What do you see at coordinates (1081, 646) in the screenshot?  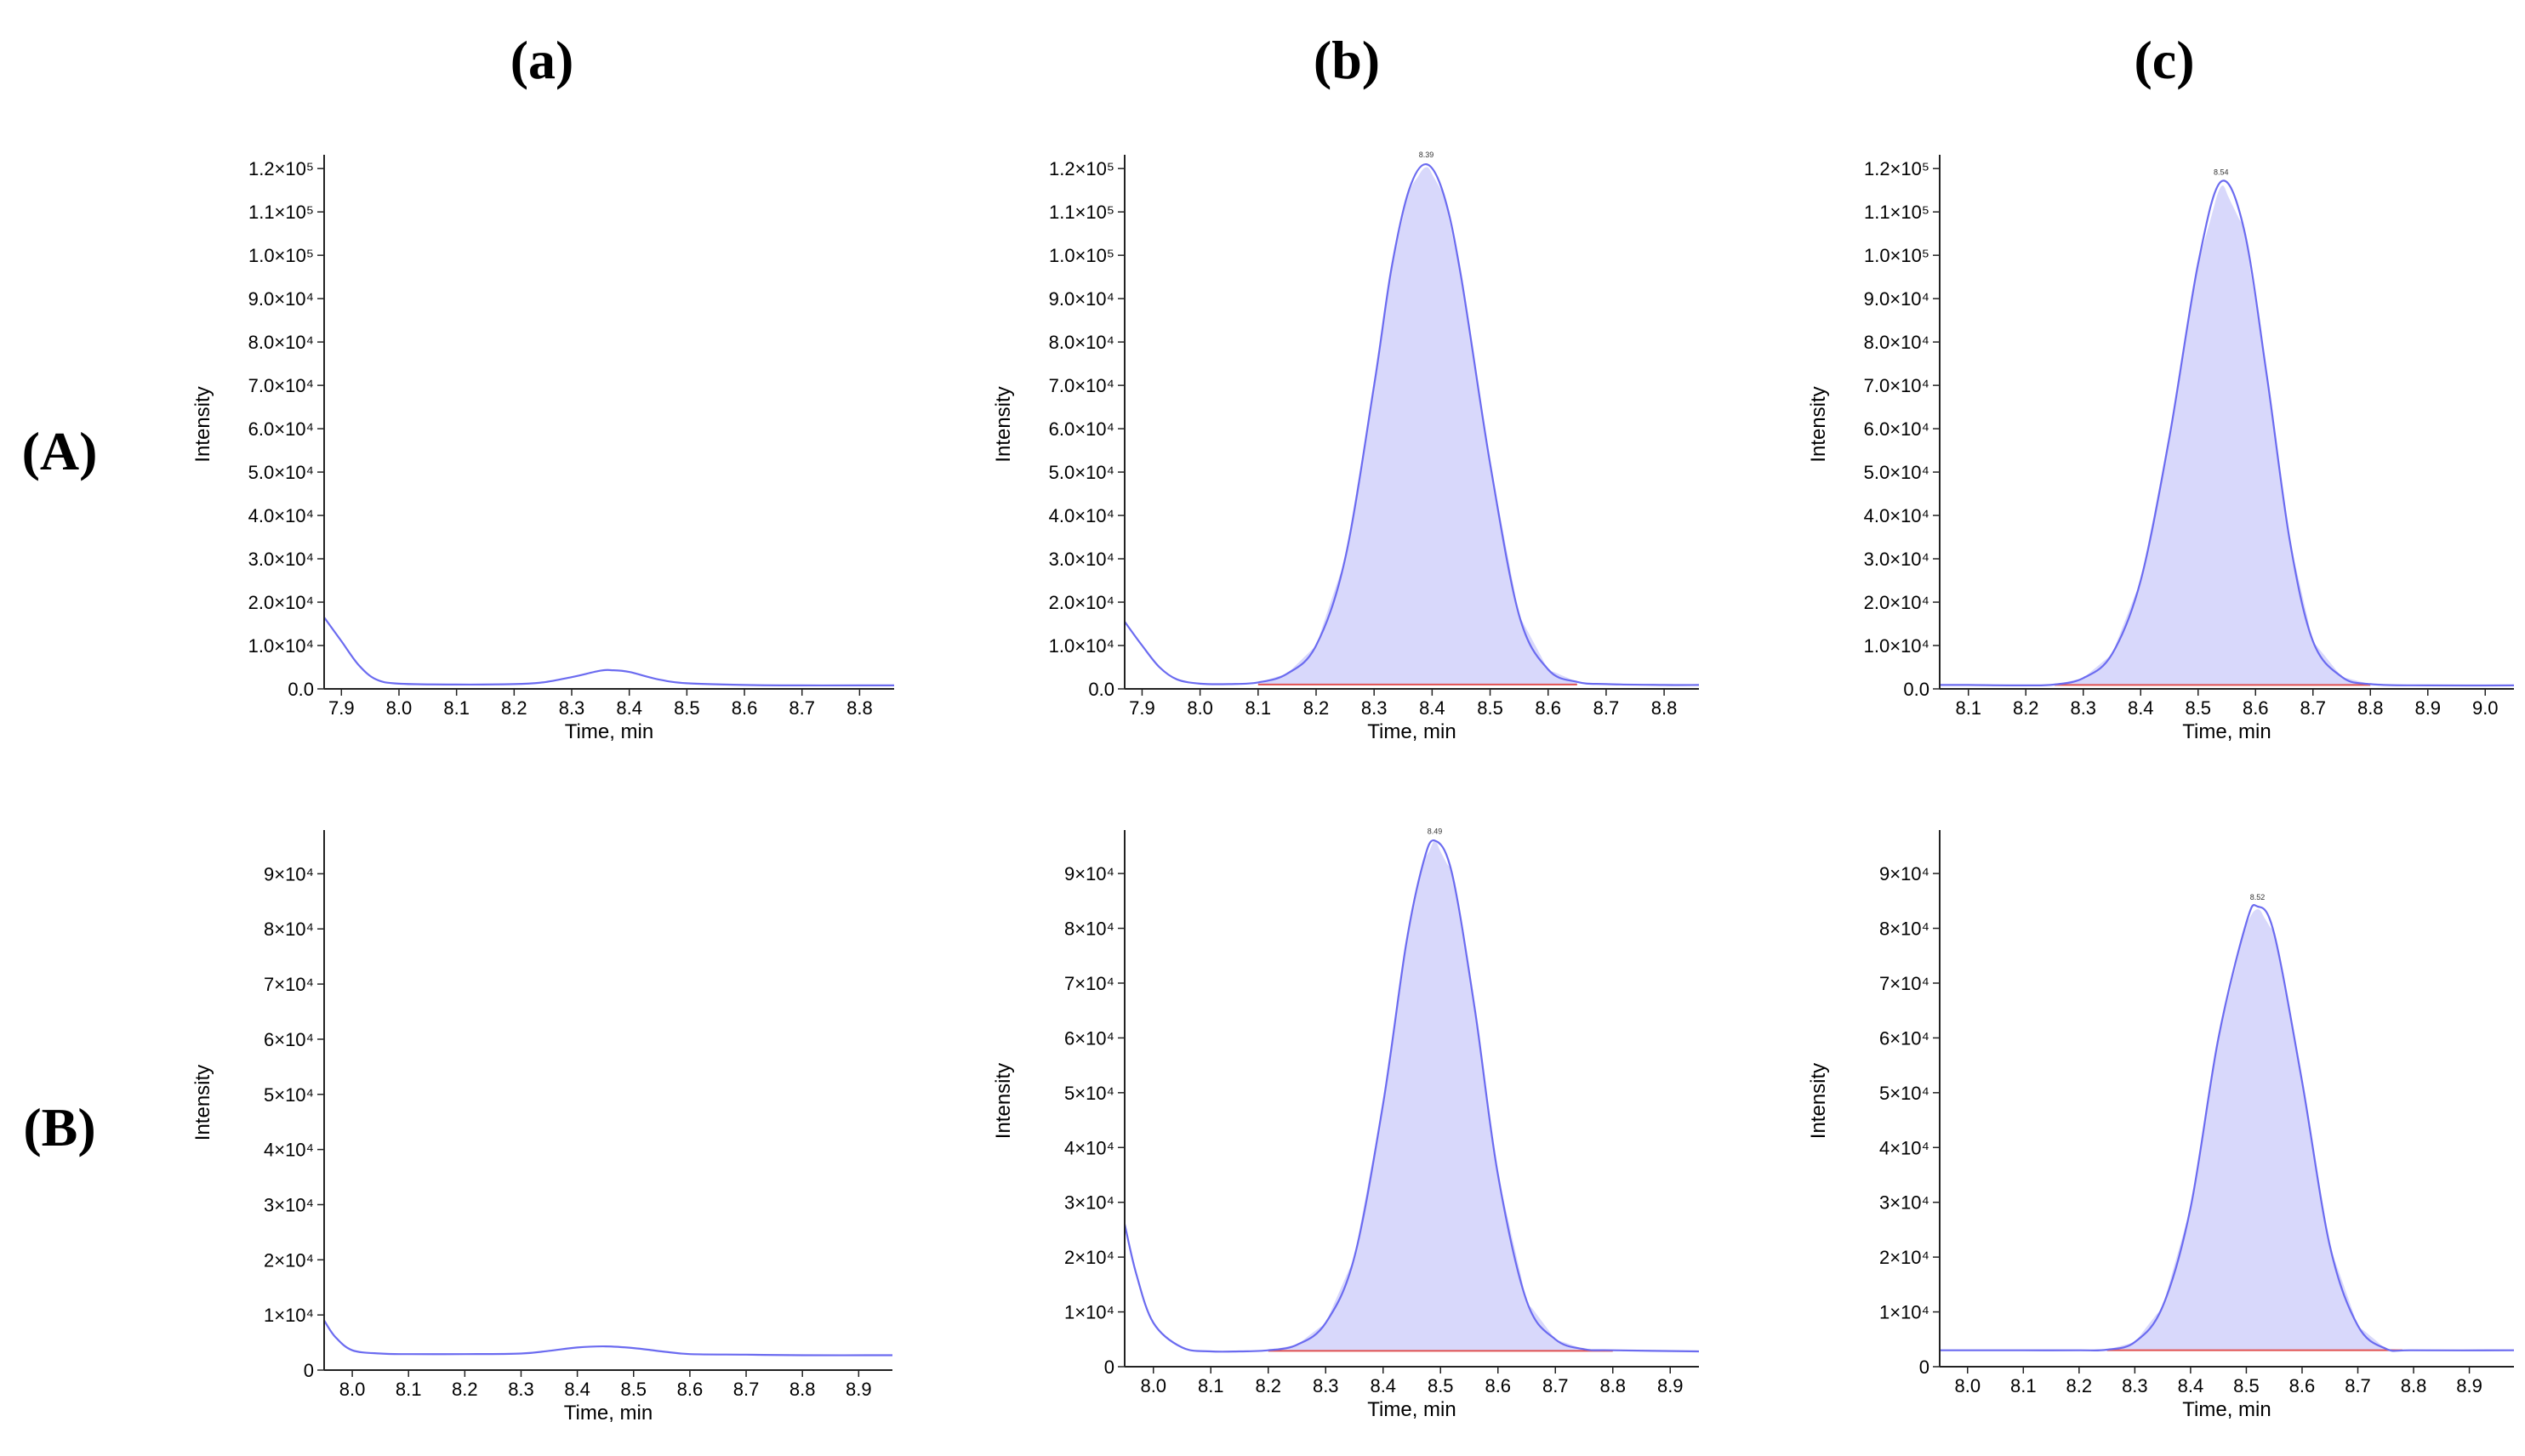 I see `y-tick-label: 1.0×10⁴` at bounding box center [1081, 646].